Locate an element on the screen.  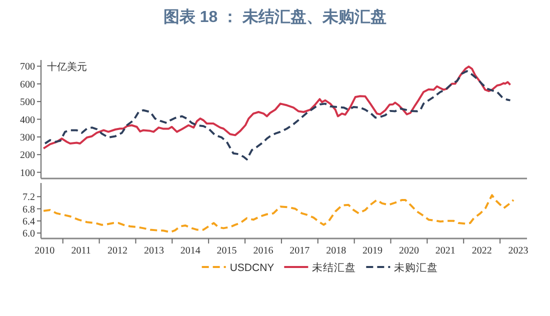
x-tick-label: 2021 is located at coordinates (445, 251).